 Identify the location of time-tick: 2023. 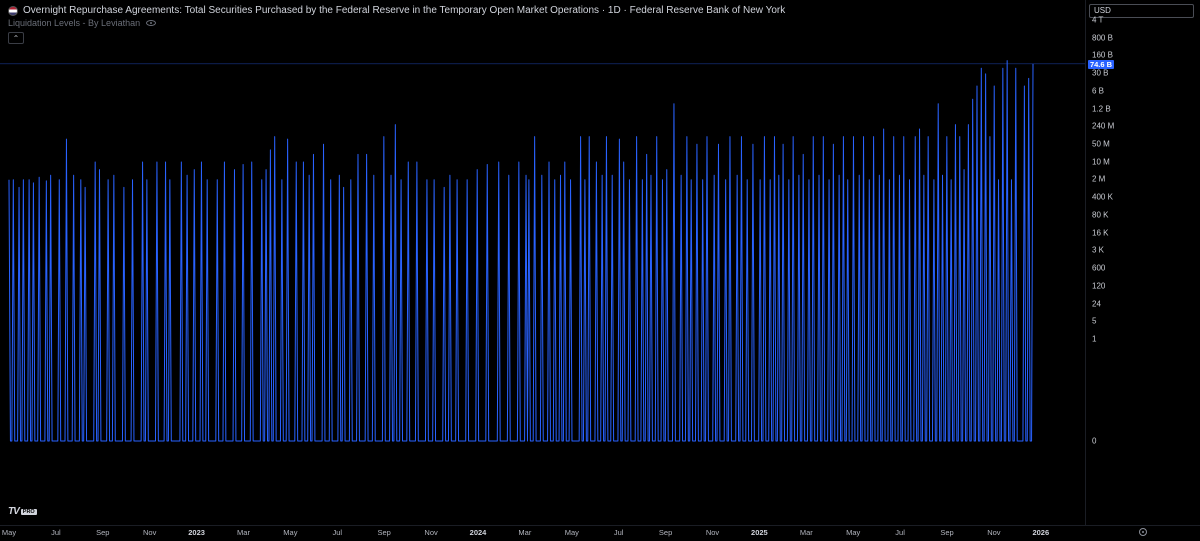
(196, 532).